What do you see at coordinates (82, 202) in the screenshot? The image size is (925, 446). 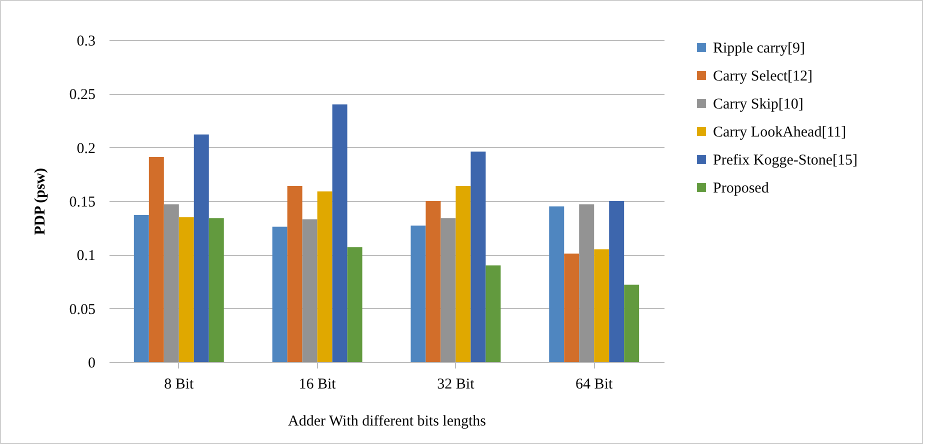 I see `y-tick-label: 0.15` at bounding box center [82, 202].